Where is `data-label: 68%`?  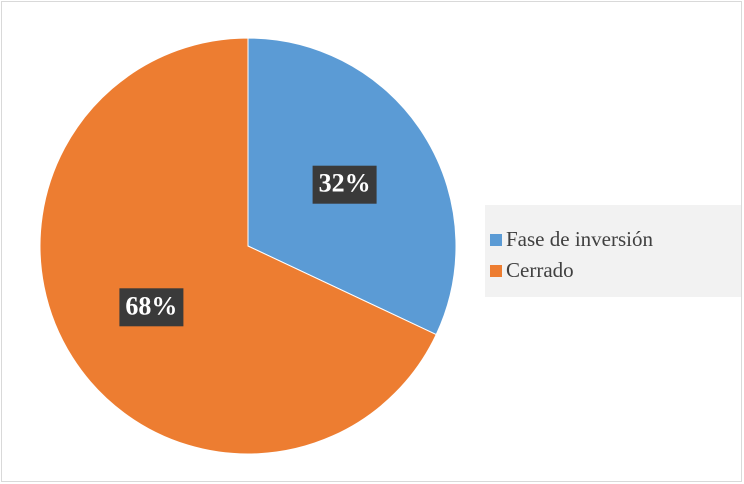 data-label: 68% is located at coordinates (151, 307).